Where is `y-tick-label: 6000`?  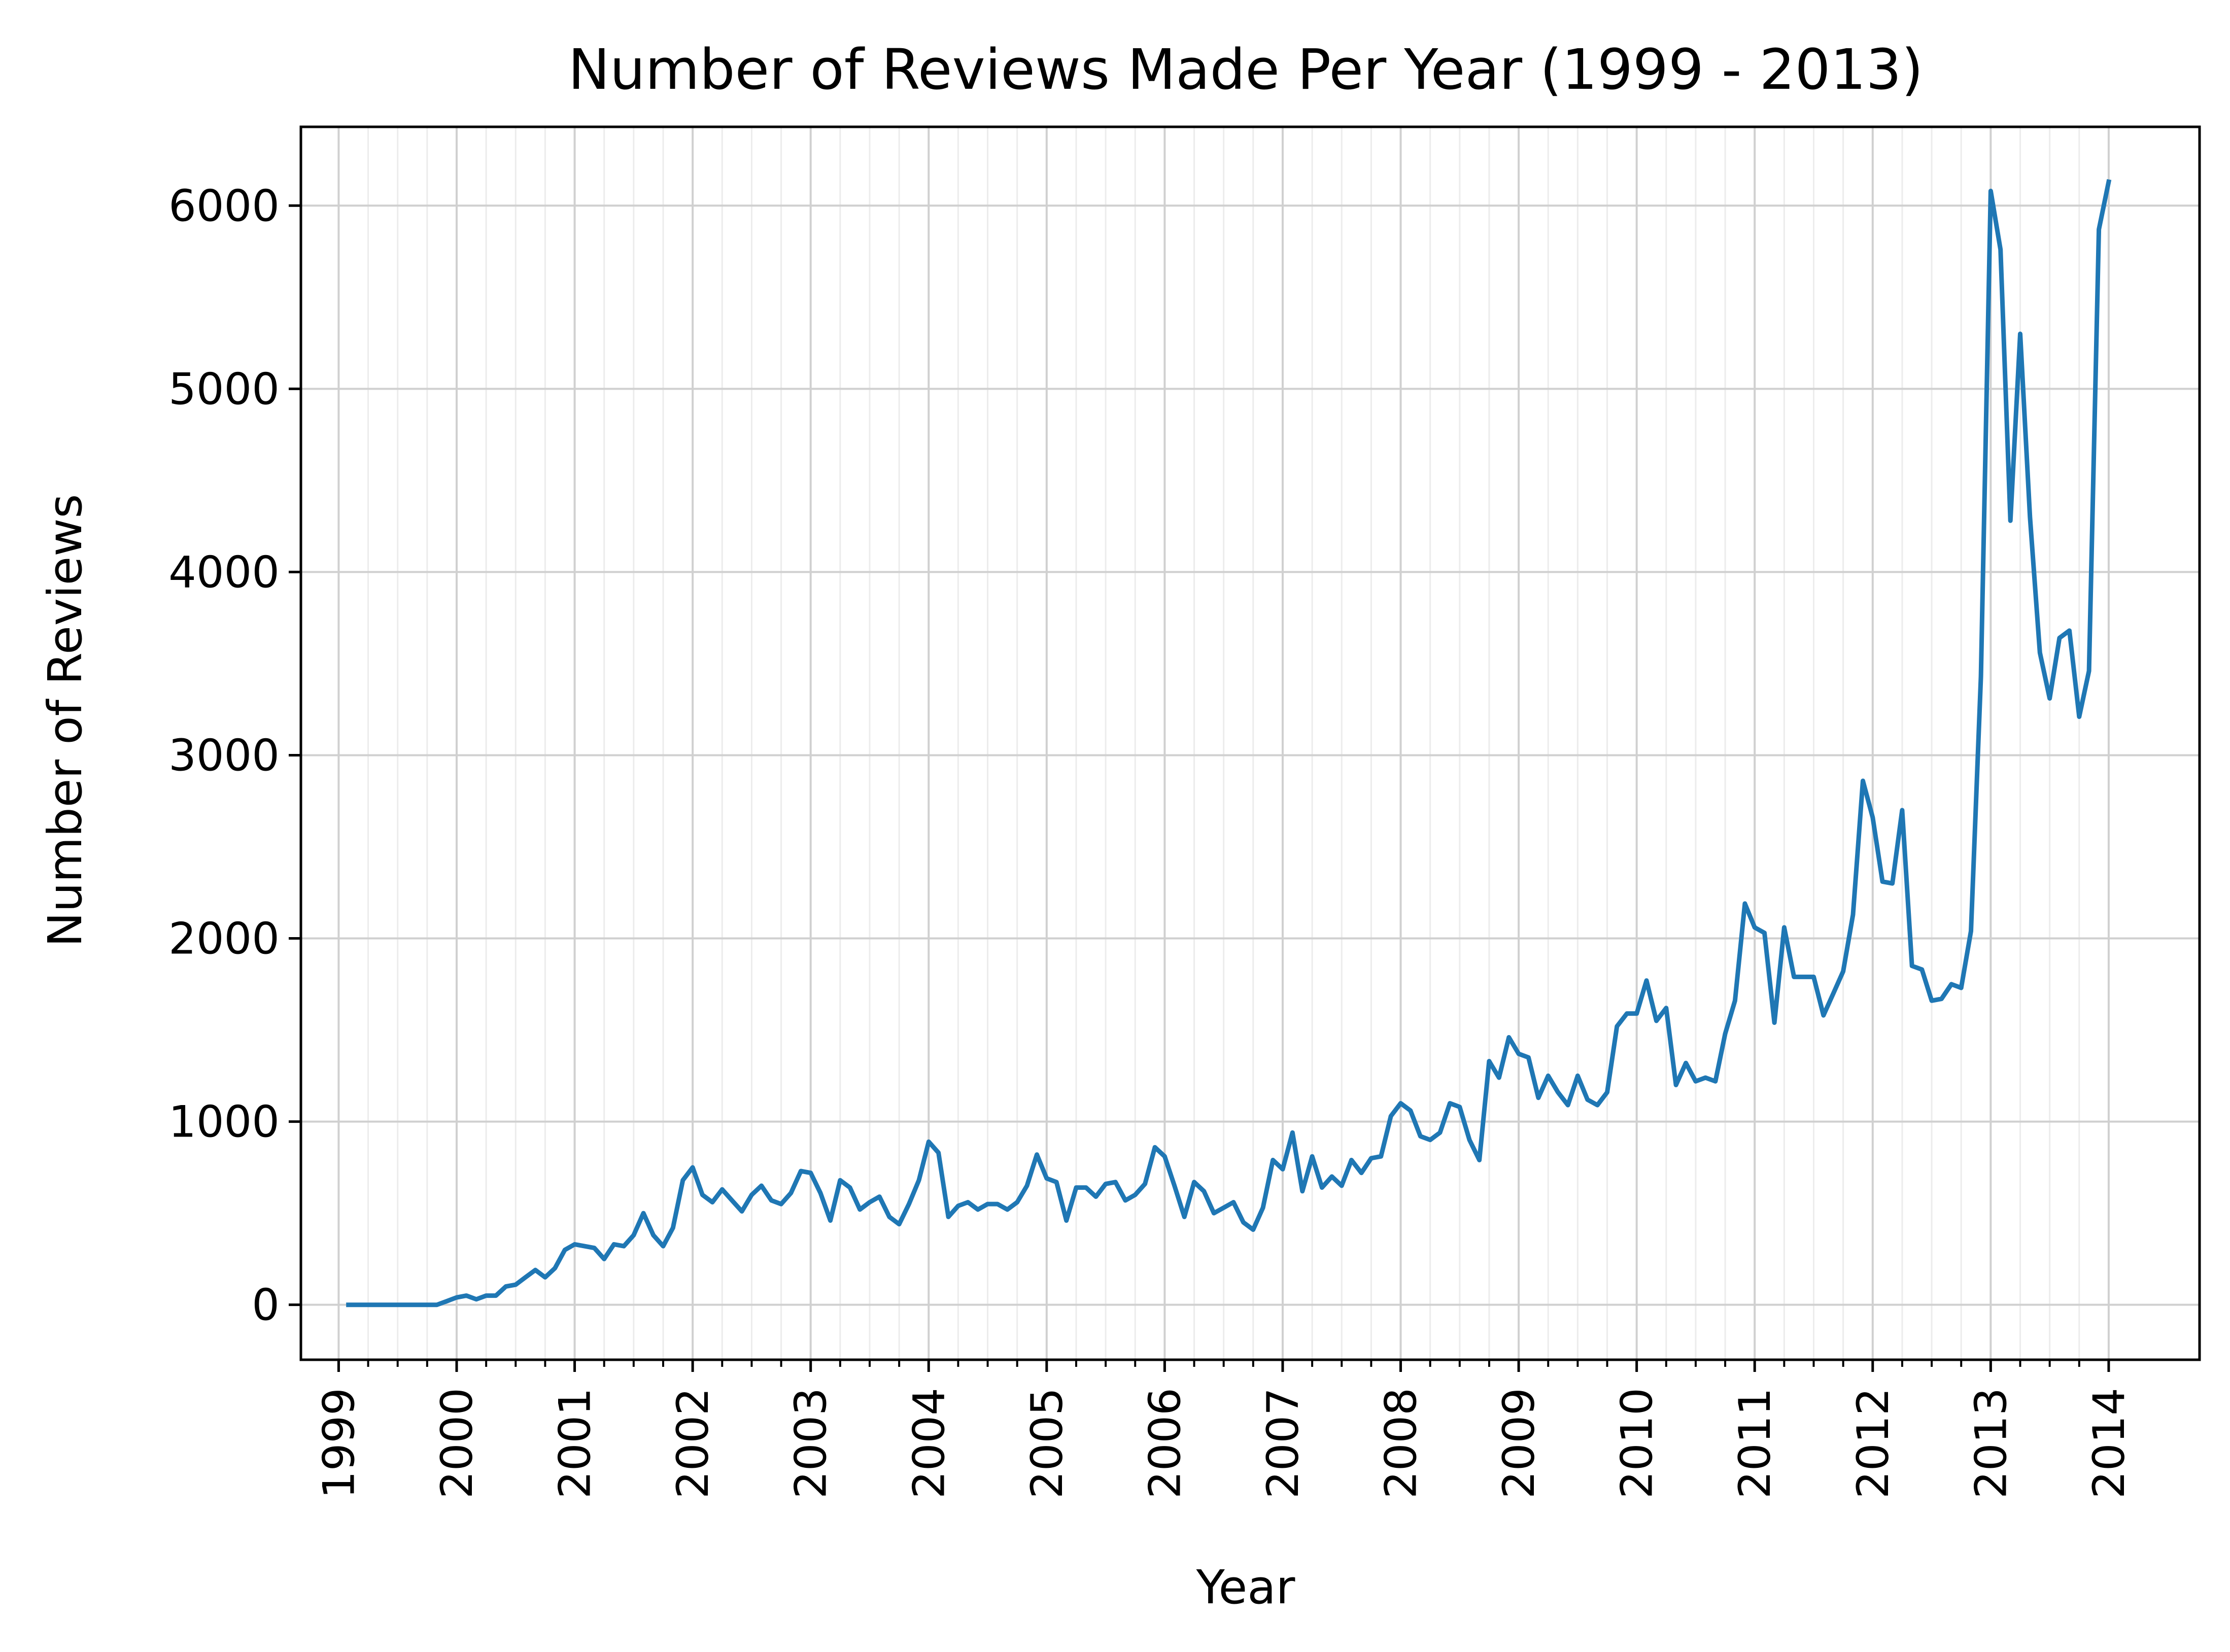 y-tick-label: 6000 is located at coordinates (224, 206).